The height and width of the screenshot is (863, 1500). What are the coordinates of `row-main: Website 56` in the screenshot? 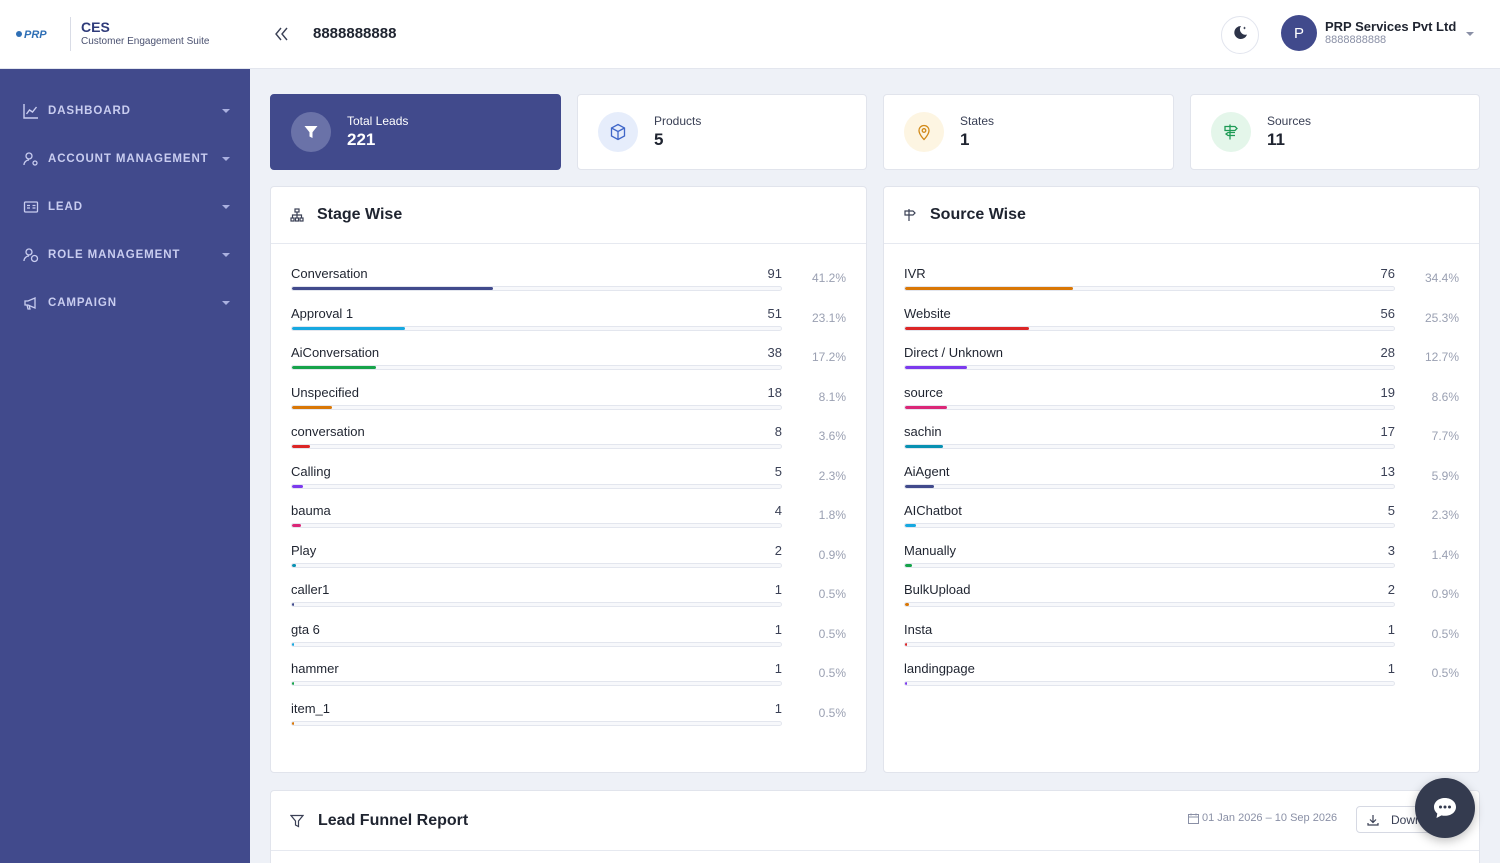 It's located at (1149, 318).